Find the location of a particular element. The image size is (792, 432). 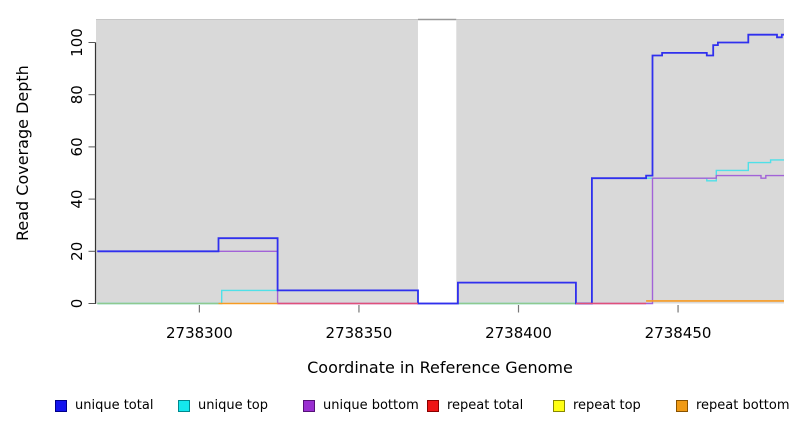

y-tick-label: 80 is located at coordinates (77, 94).